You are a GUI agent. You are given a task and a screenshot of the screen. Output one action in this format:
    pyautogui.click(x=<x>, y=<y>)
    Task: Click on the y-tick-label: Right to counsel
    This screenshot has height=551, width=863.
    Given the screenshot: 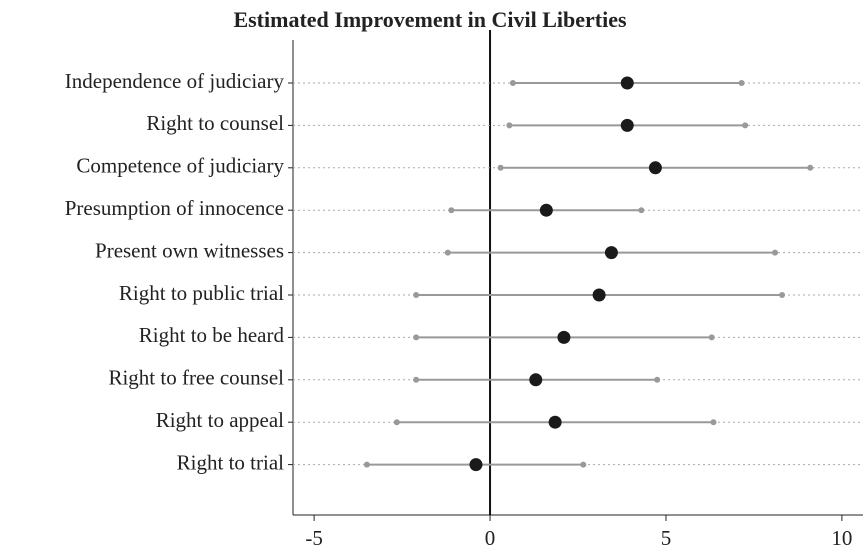 What is the action you would take?
    pyautogui.click(x=215, y=123)
    